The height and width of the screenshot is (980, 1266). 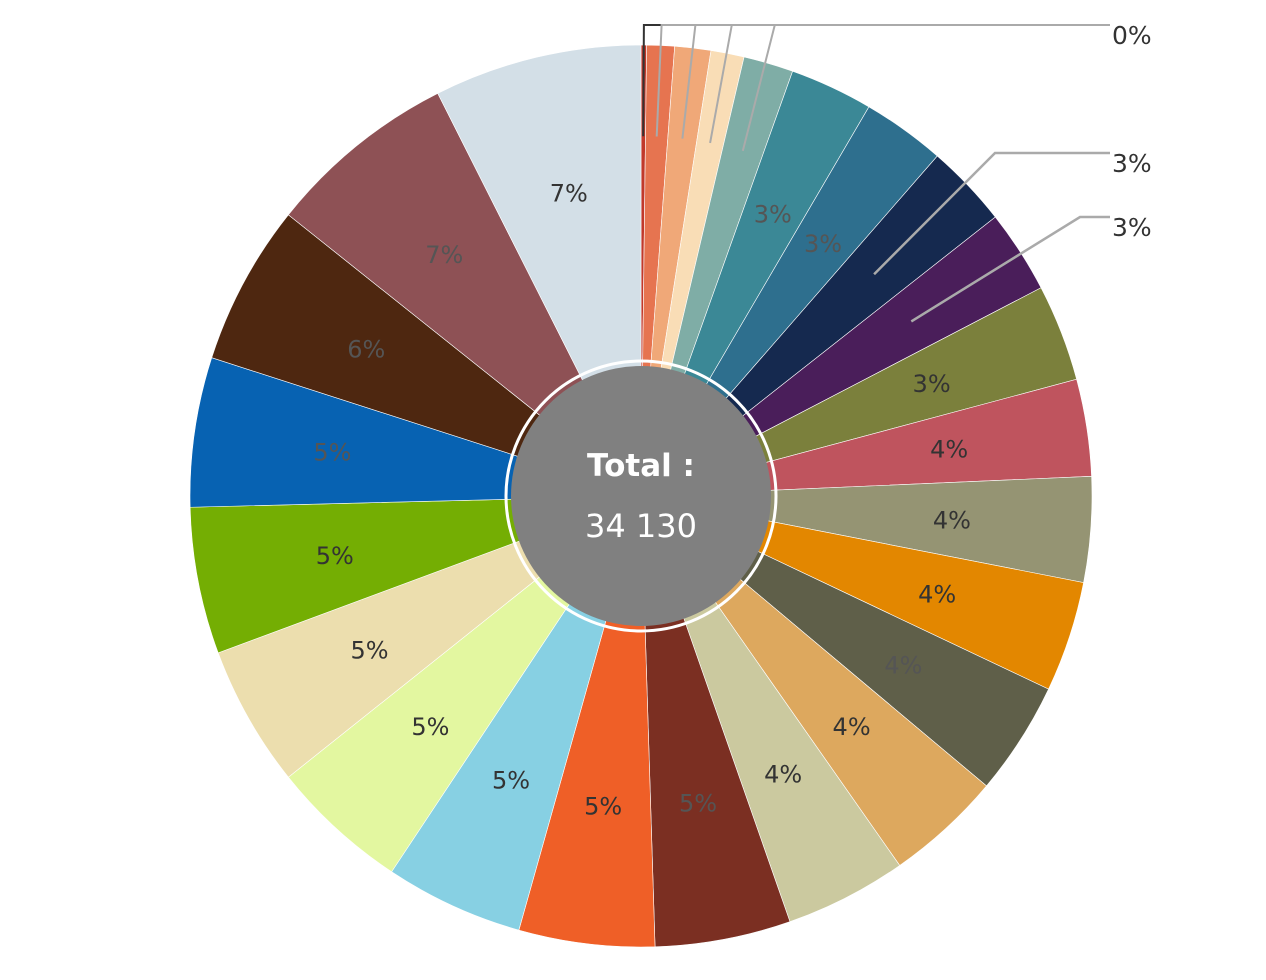 What do you see at coordinates (641, 466) in the screenshot?
I see `center-total-title: Total :` at bounding box center [641, 466].